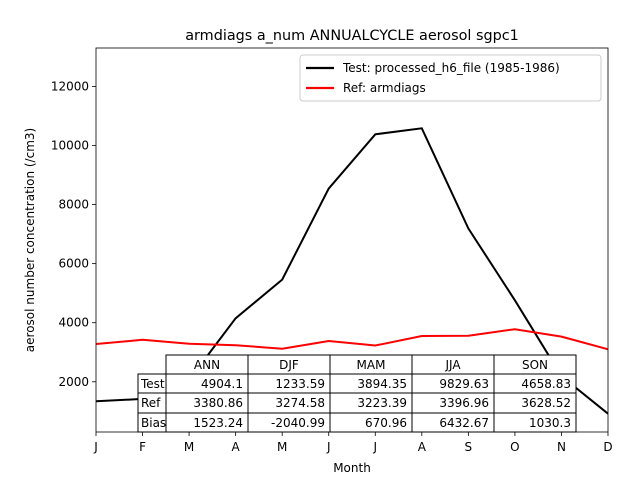  I want to click on table-value: 670.96, so click(386, 423).